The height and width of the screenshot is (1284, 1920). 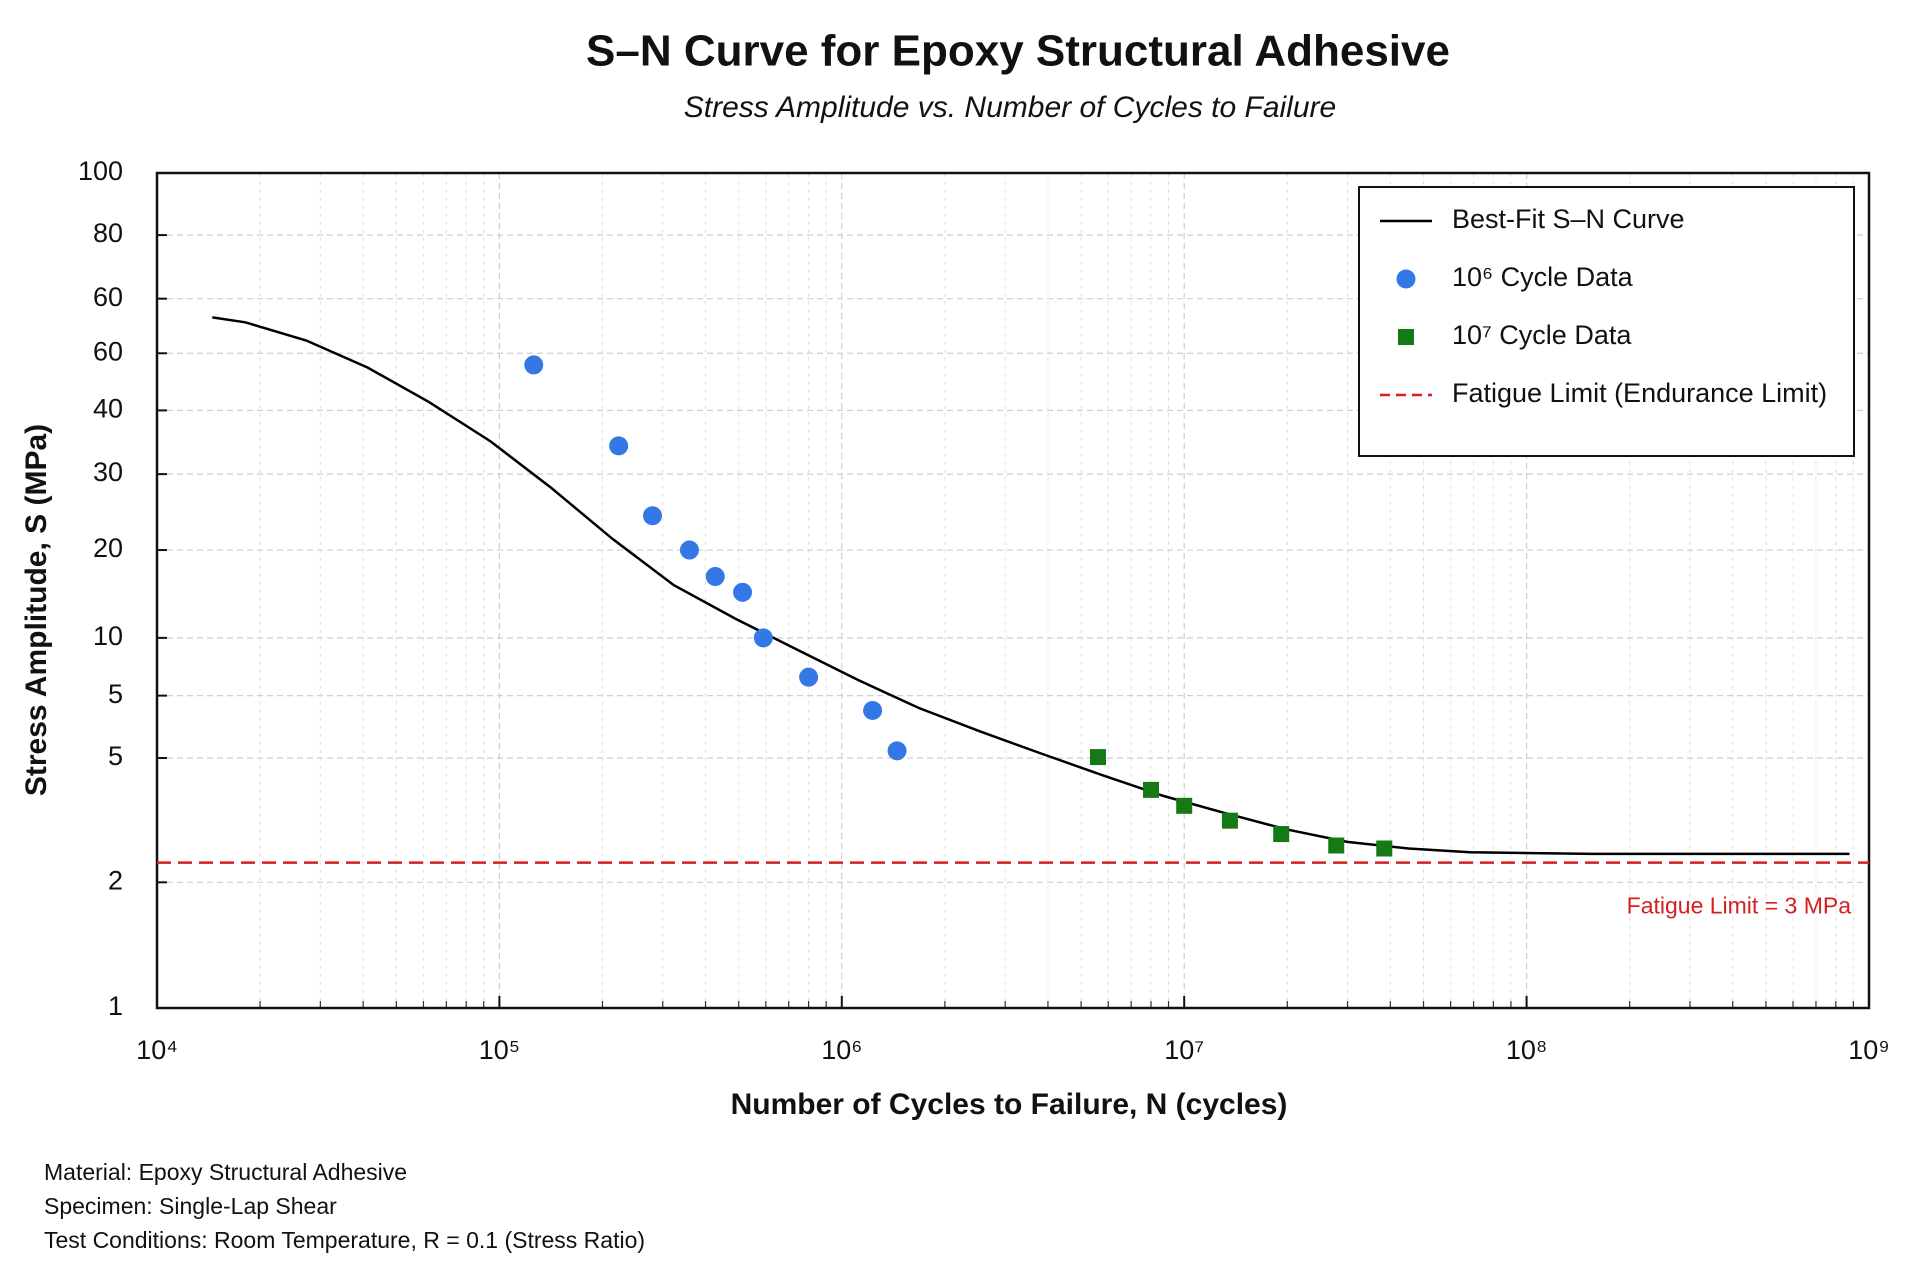 I want to click on chart-title: S–N Curve for Epoxy Structural Adhesive, so click(x=1018, y=51).